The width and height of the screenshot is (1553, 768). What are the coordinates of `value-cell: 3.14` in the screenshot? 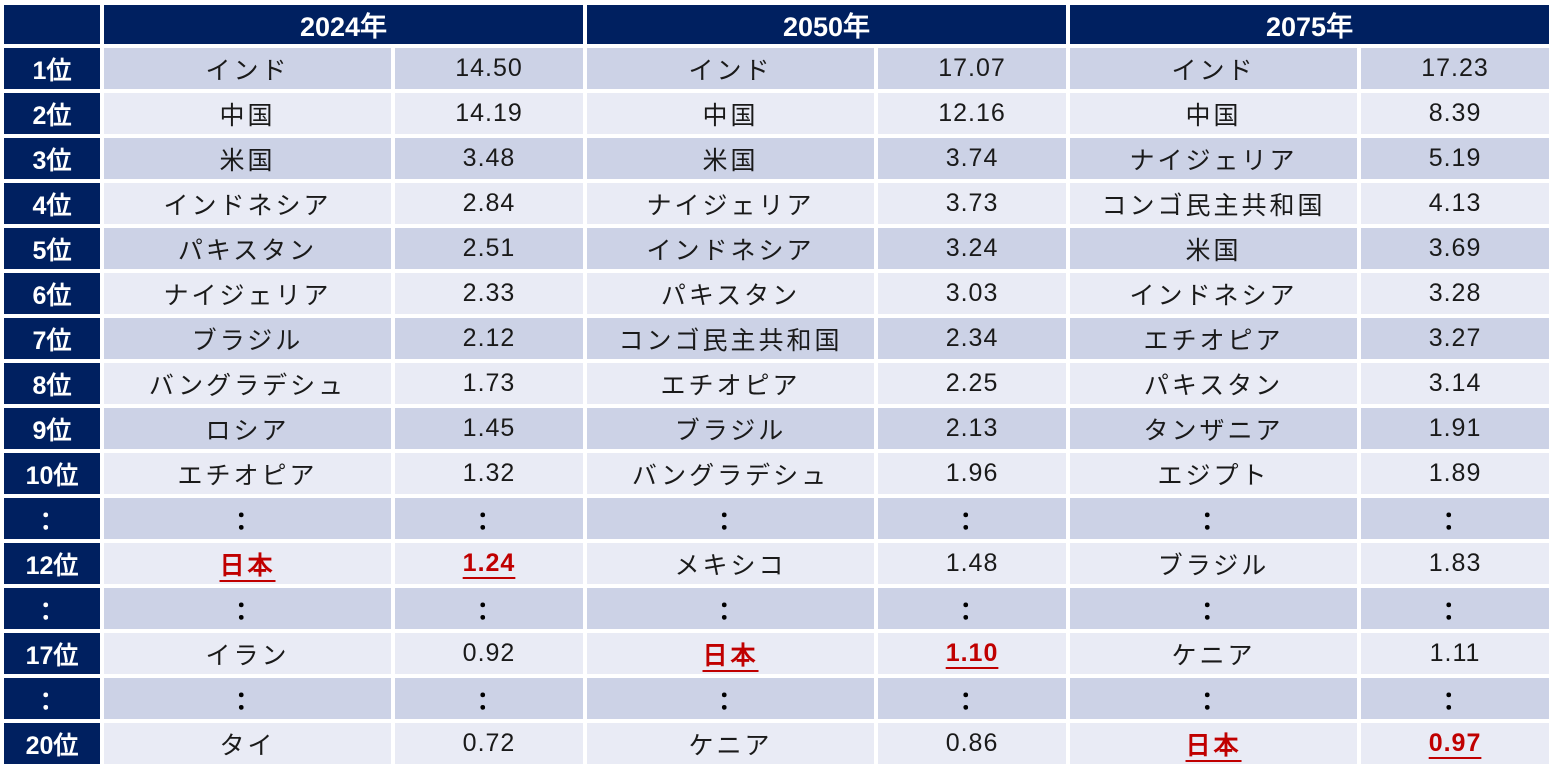 It's located at (1455, 383).